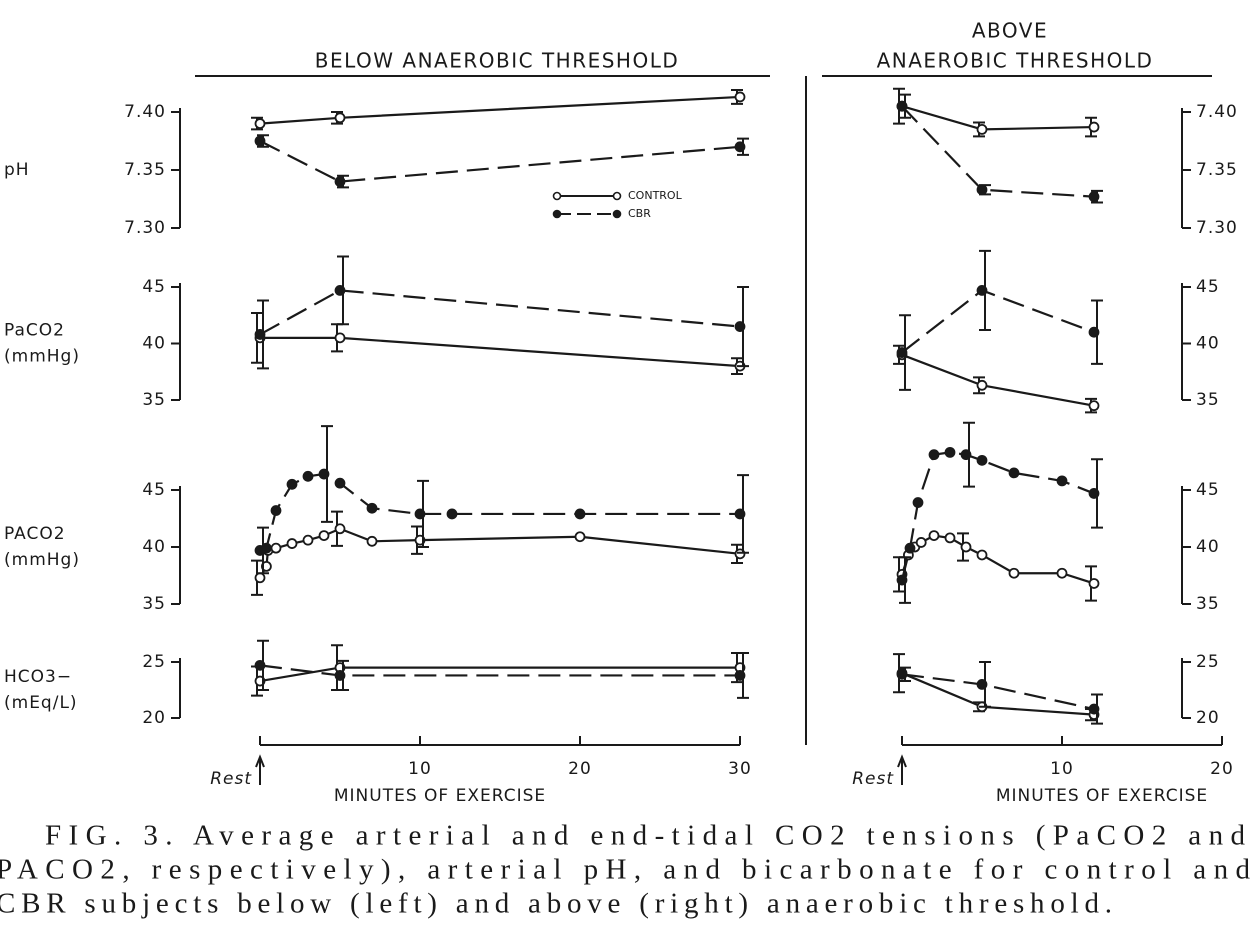 This screenshot has width=1250, height=934. Describe the element at coordinates (35, 534) in the screenshot. I see `y-axis-label: PACO2` at that location.